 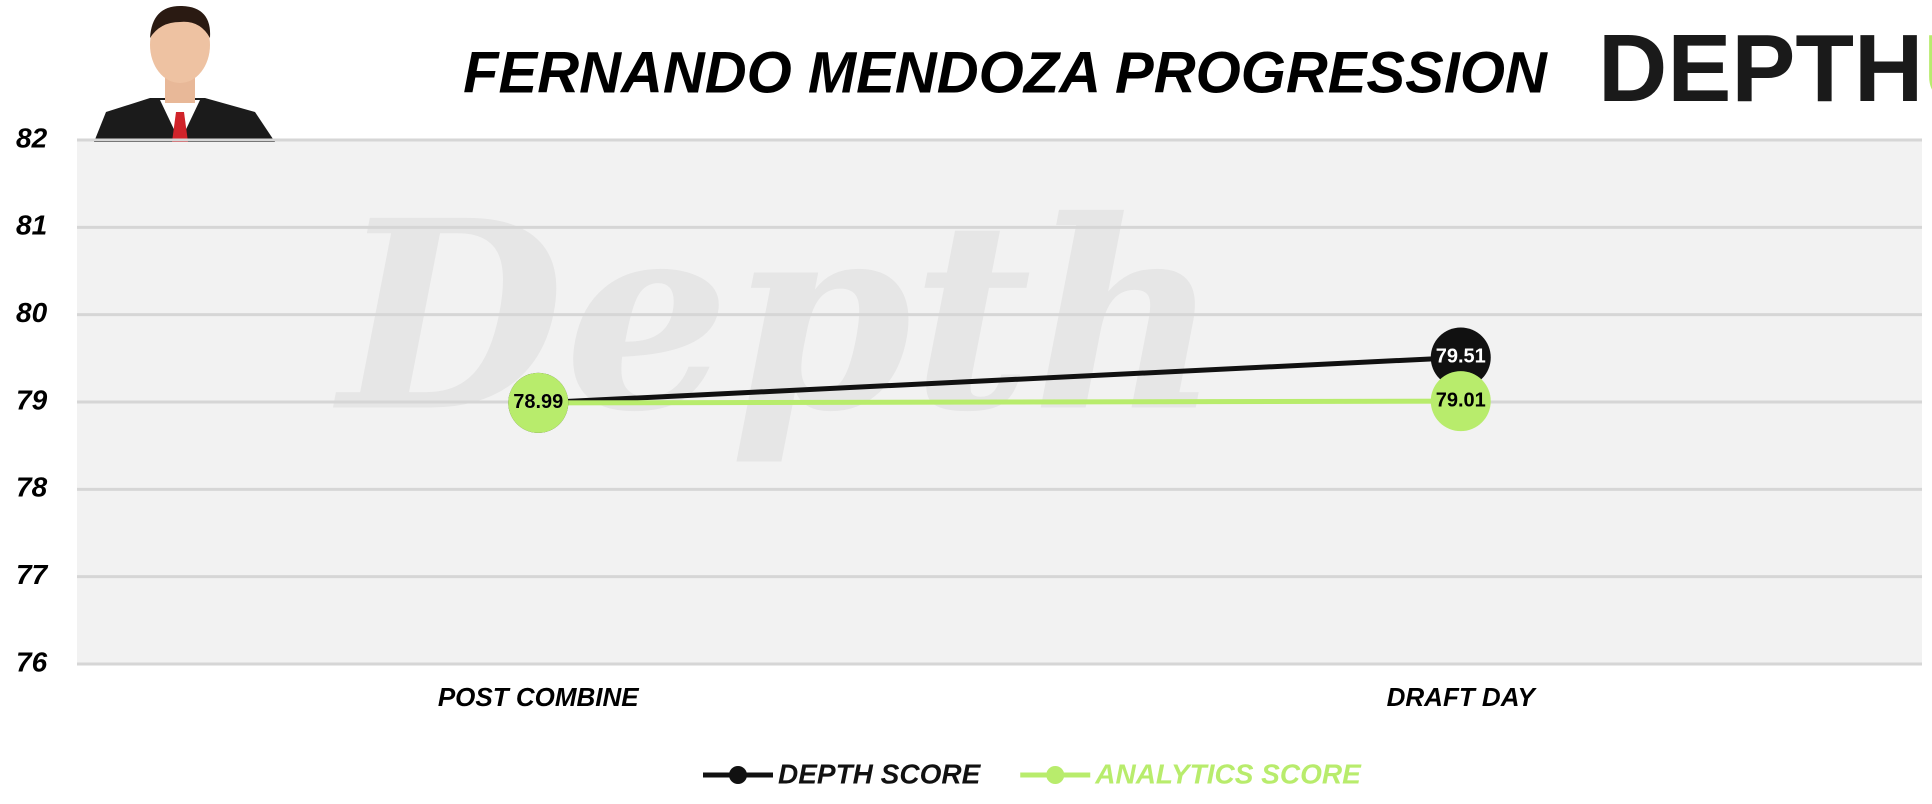 I want to click on y-tick-label: 78, so click(x=32, y=487).